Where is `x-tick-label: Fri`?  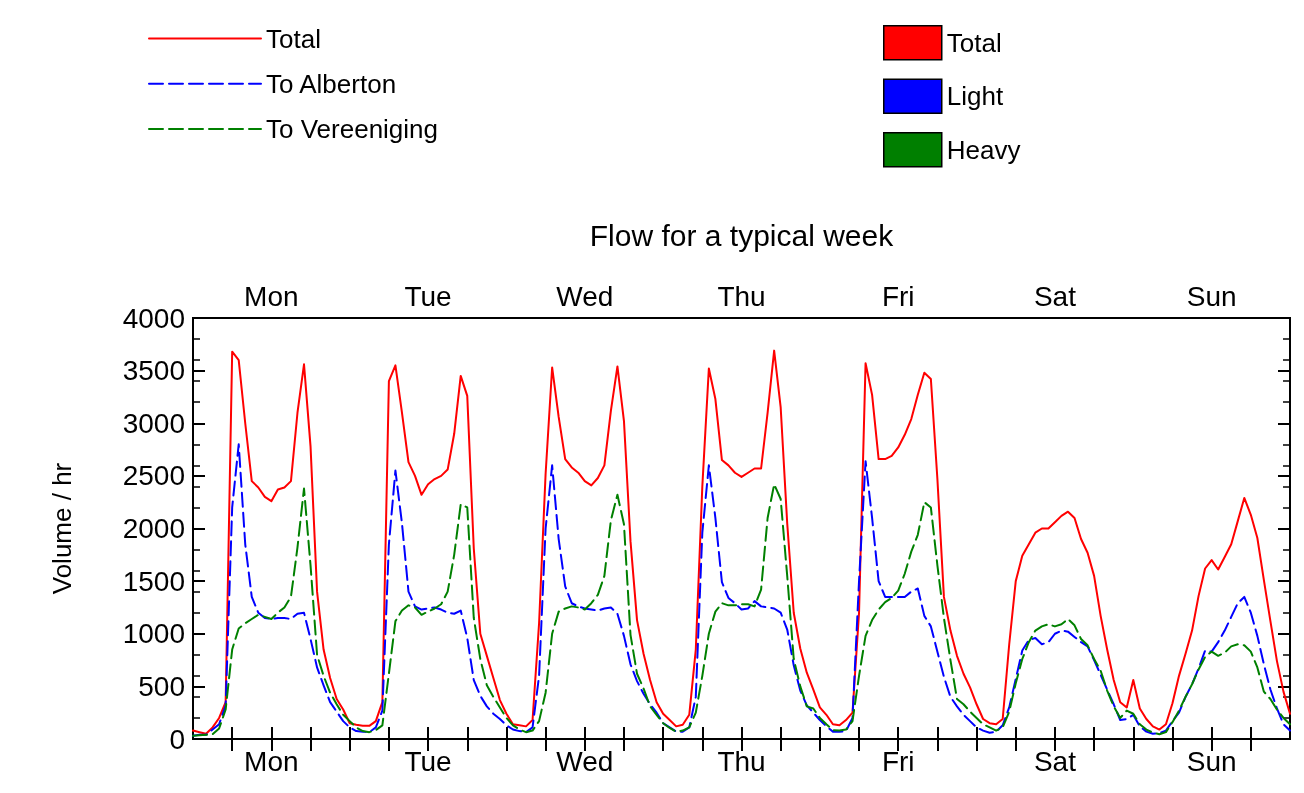 x-tick-label: Fri is located at coordinates (898, 761).